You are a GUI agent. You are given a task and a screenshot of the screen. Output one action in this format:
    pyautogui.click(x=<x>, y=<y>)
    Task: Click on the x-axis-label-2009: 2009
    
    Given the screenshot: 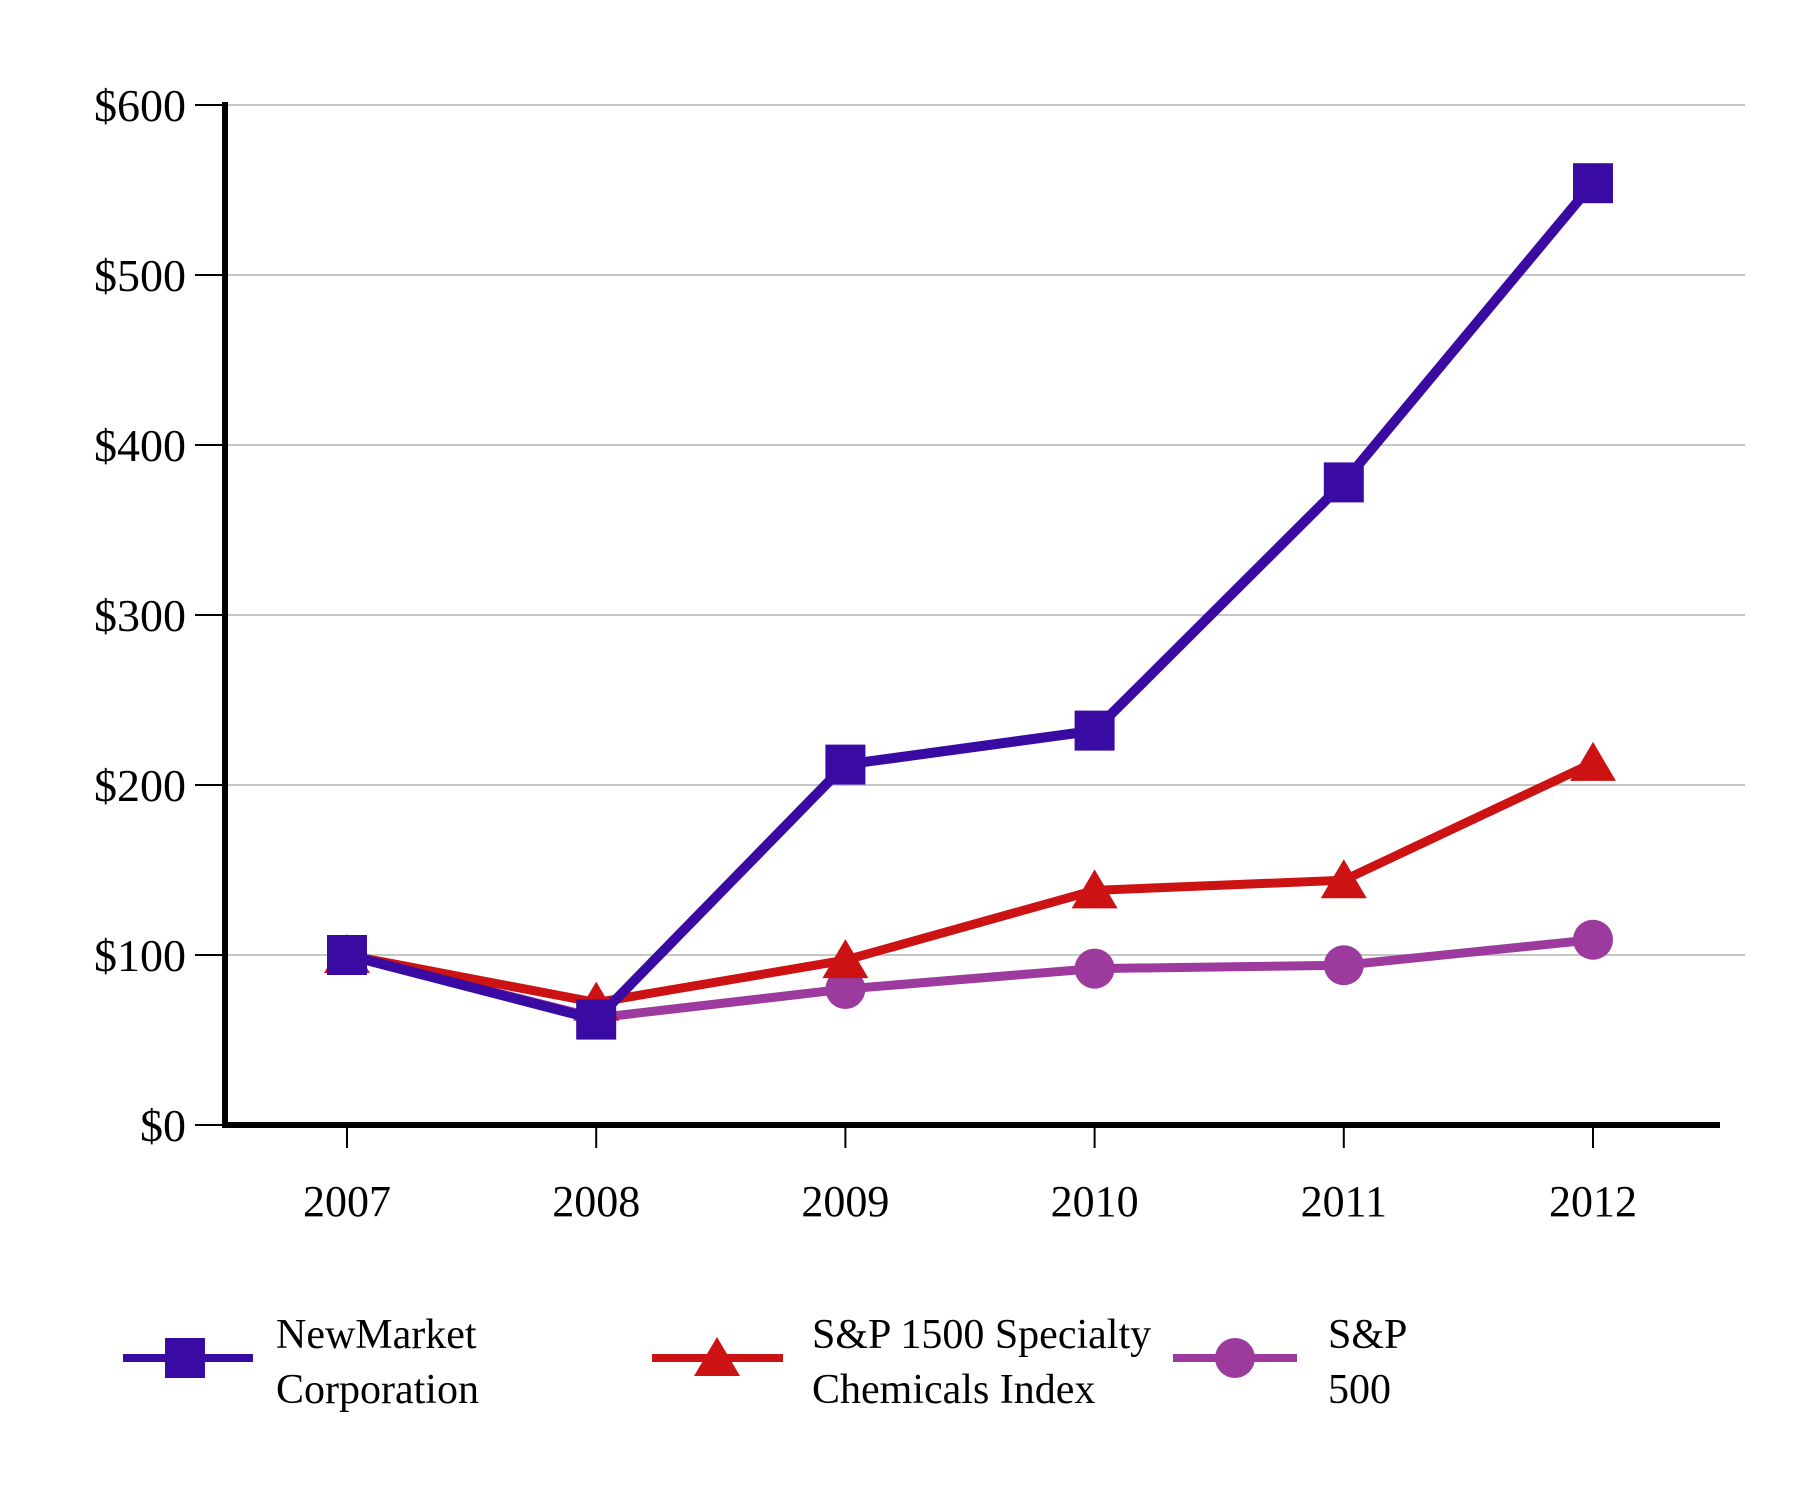 What is the action you would take?
    pyautogui.click(x=845, y=1201)
    